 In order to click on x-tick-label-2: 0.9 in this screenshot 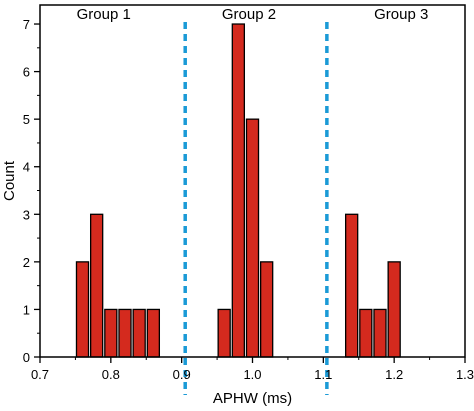, I will do `click(182, 374)`.